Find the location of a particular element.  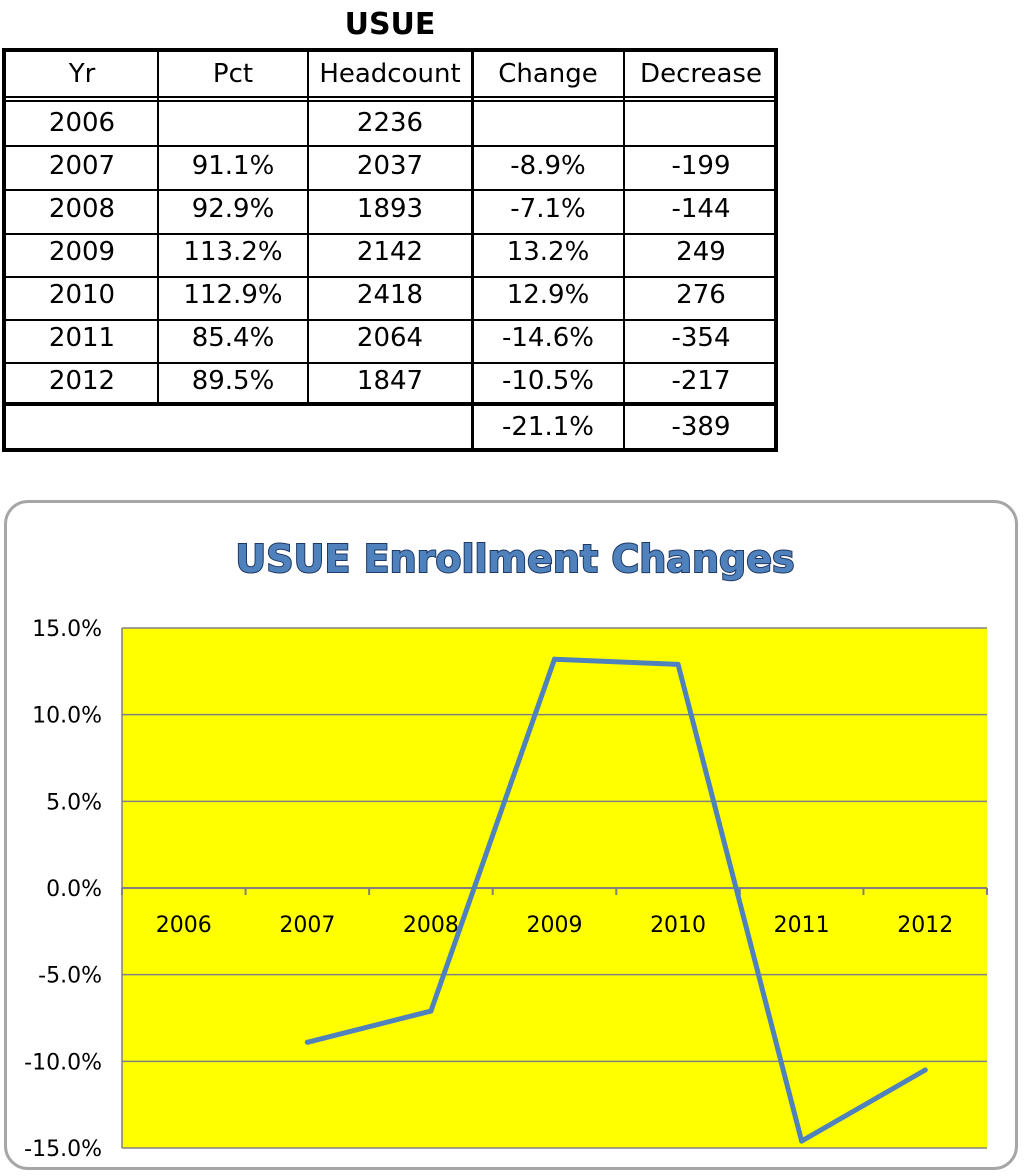

x-tick-label: 2010 is located at coordinates (678, 925).